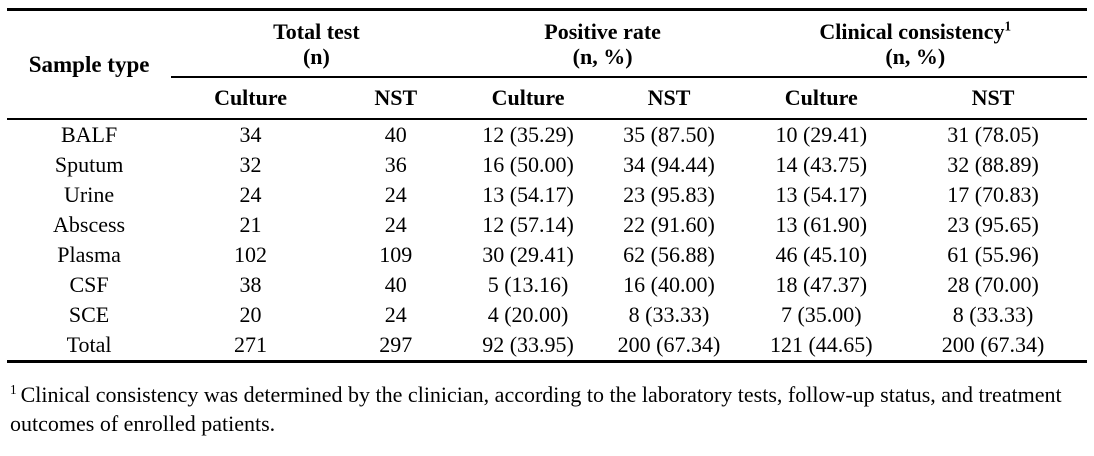 This screenshot has height=456, width=1094. I want to click on value-cell: 14 (43.75), so click(821, 164).